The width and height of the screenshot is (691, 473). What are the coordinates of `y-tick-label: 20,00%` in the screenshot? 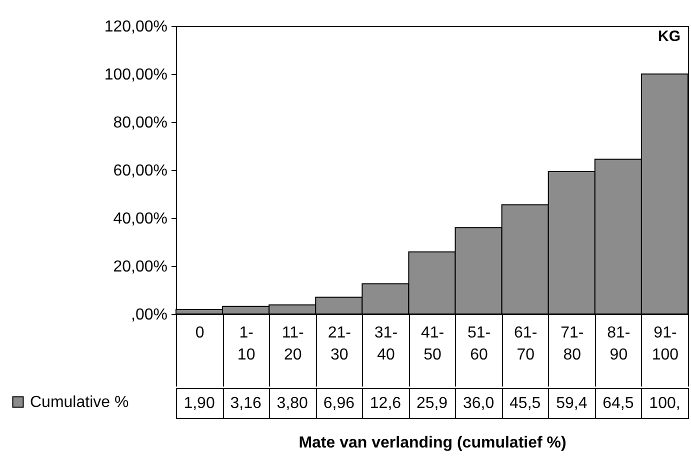 It's located at (140, 267).